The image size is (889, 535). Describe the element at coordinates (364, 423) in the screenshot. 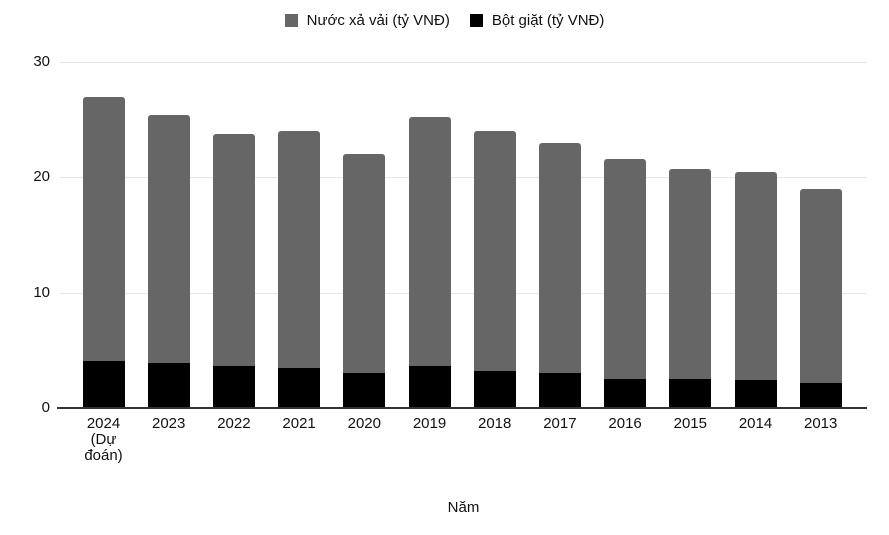

I see `x-tick-label: 2020` at that location.